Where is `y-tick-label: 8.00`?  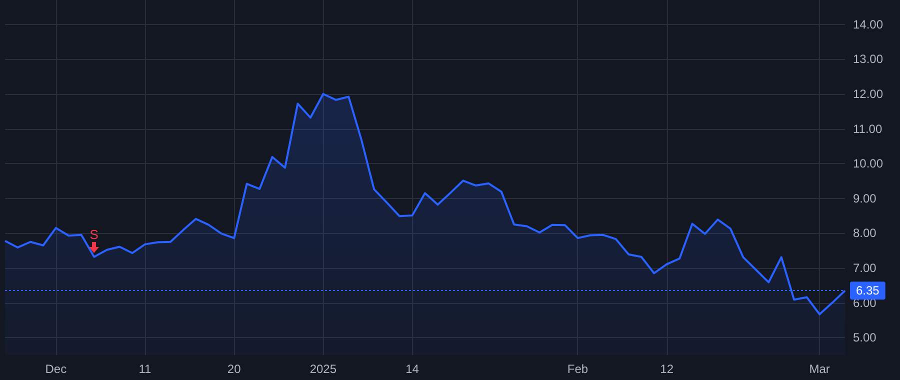
y-tick-label: 8.00 is located at coordinates (865, 233).